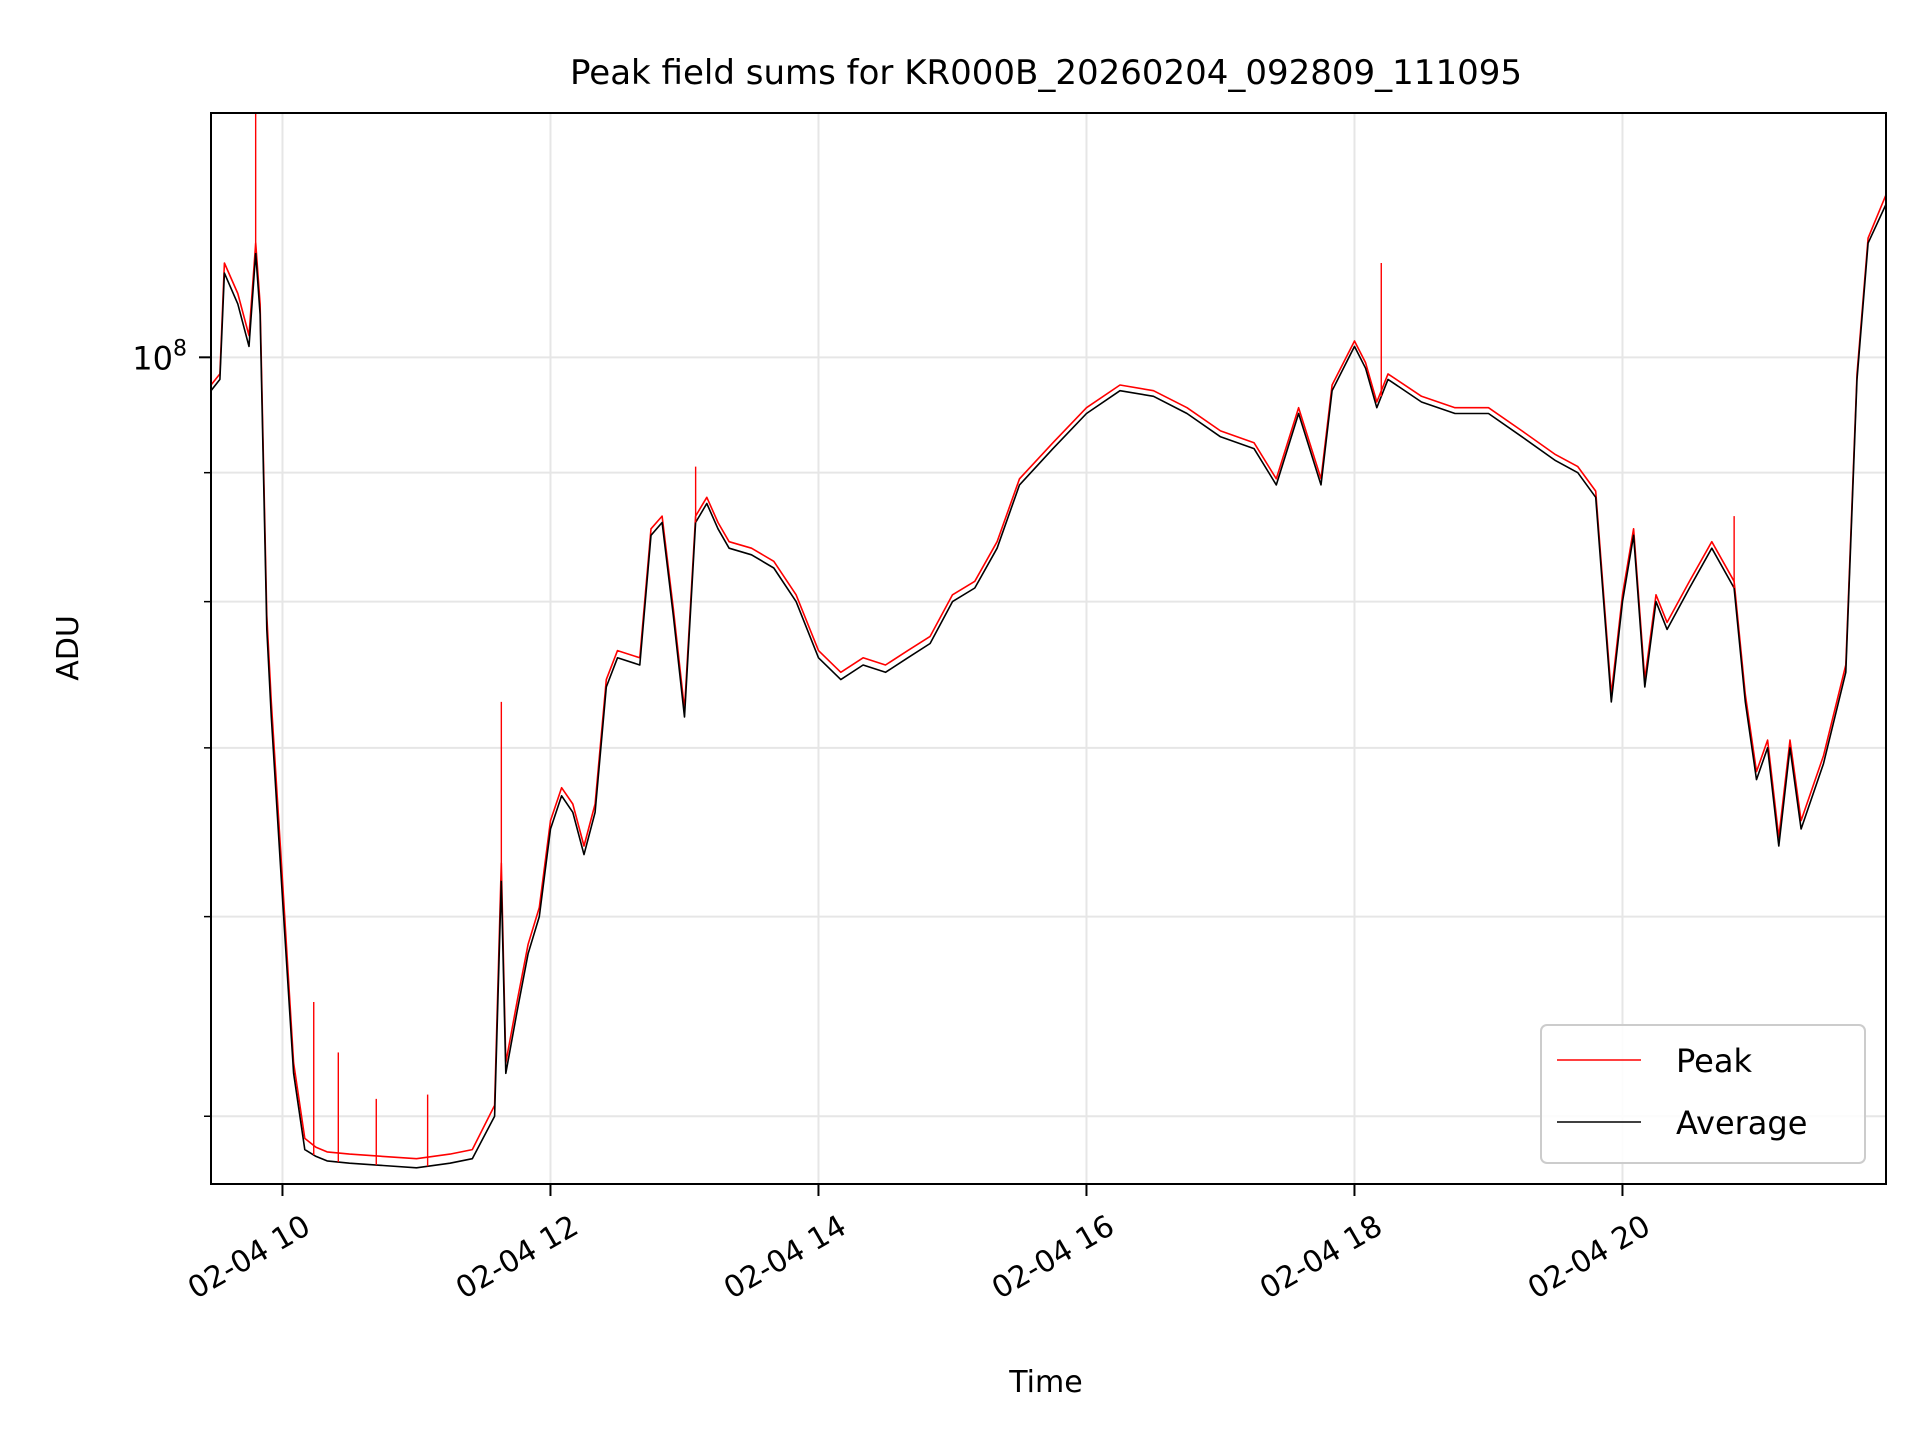  What do you see at coordinates (1714, 1061) in the screenshot?
I see `legend-label-peak: Peak` at bounding box center [1714, 1061].